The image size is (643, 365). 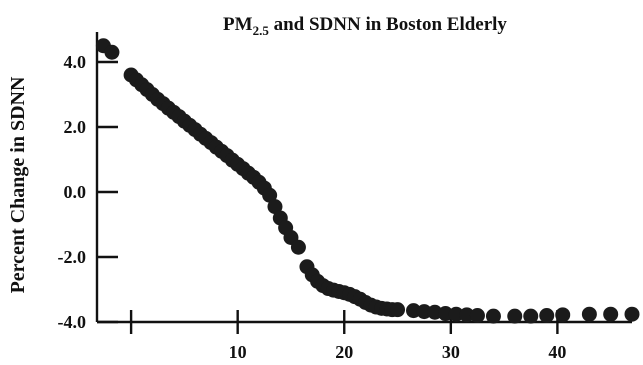 I want to click on y-tick-label: -2.0, so click(x=72, y=257).